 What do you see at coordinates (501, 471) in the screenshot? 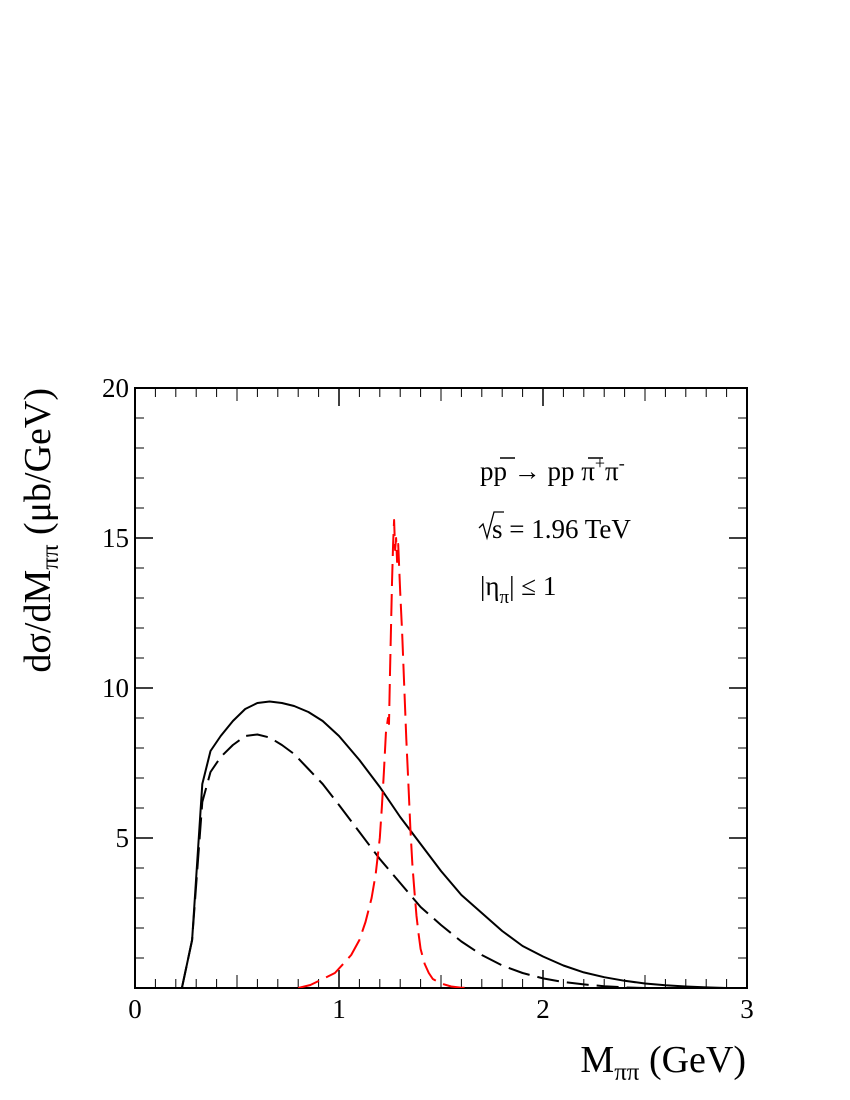
I see `process-lhs-pbar: p` at bounding box center [501, 471].